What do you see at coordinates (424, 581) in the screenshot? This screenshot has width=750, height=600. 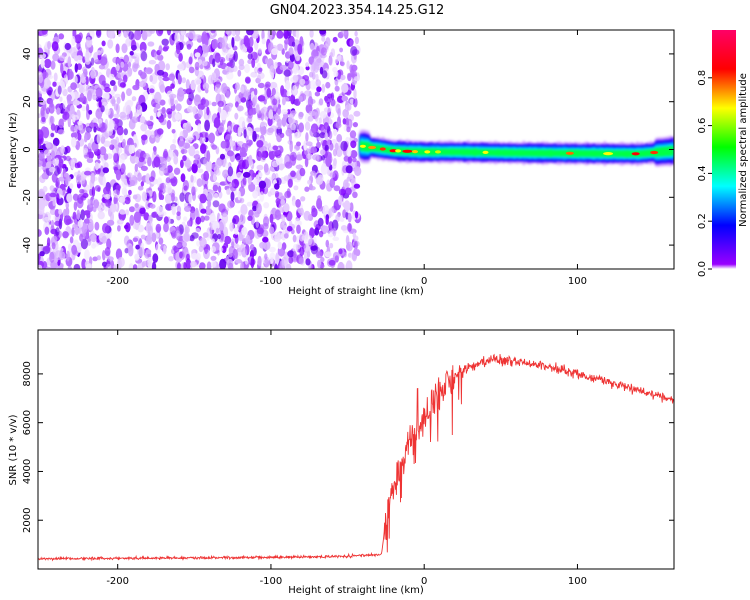 I see `x-tick-label: 0` at bounding box center [424, 581].